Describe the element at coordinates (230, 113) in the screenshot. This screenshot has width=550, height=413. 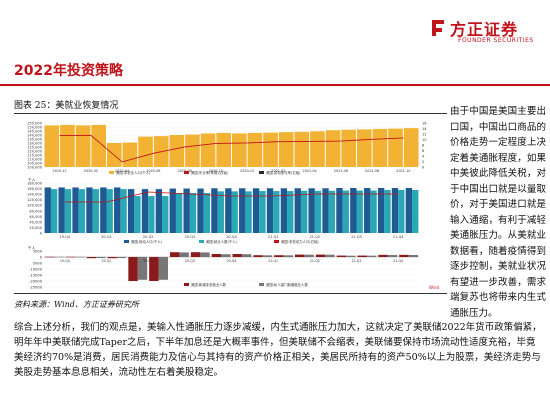
I see `figure-top-border` at that location.